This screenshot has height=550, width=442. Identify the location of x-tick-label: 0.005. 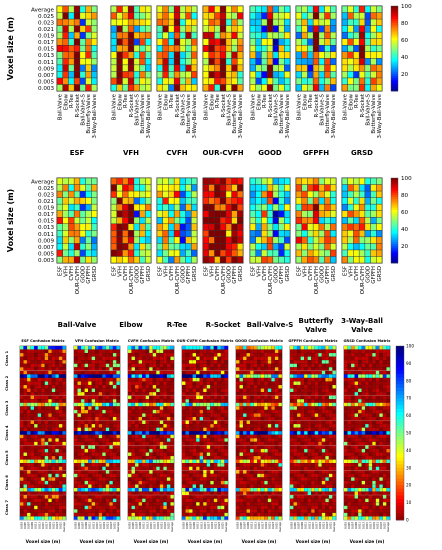
(25, 525).